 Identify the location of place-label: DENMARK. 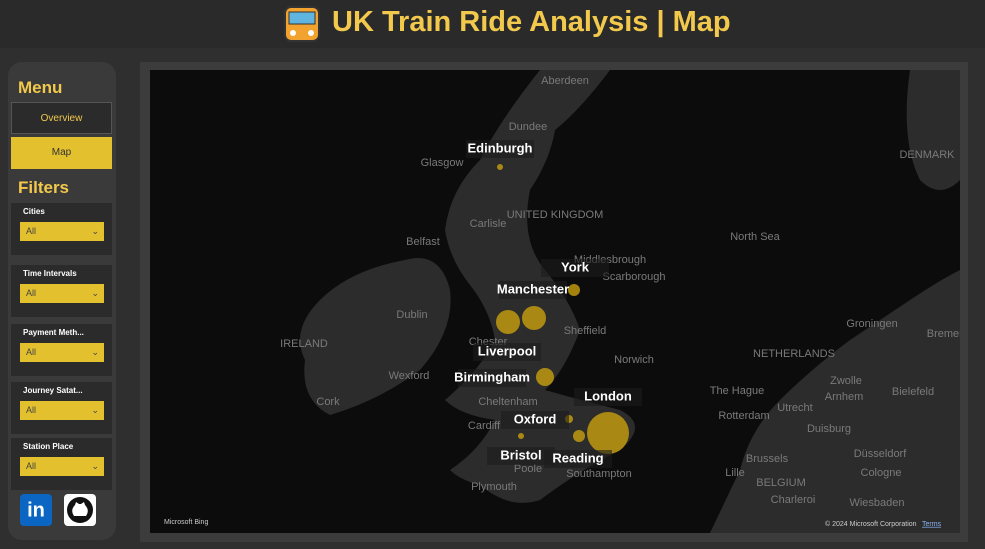
(927, 155).